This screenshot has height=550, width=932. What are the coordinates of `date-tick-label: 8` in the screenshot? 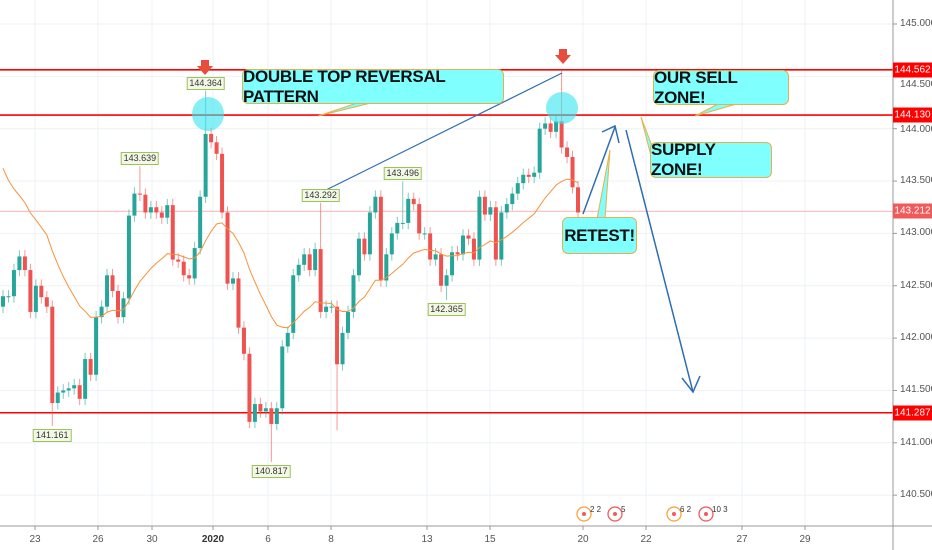 It's located at (331, 539).